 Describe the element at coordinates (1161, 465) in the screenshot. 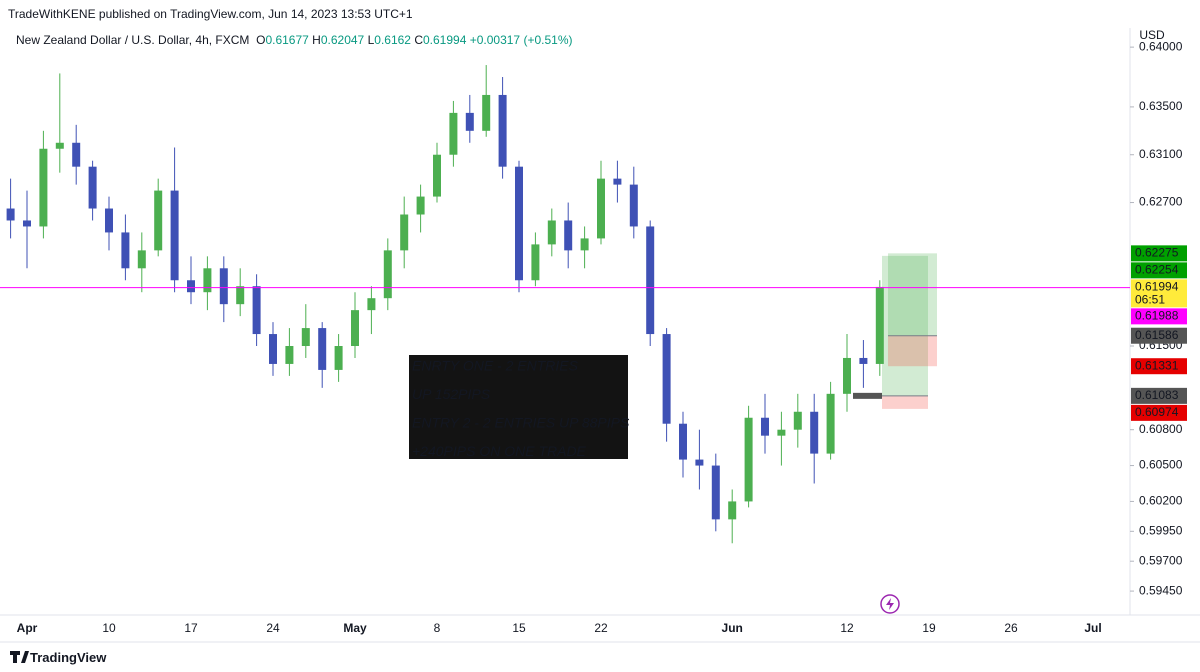

I see `y-tick-label: 0.60500` at that location.